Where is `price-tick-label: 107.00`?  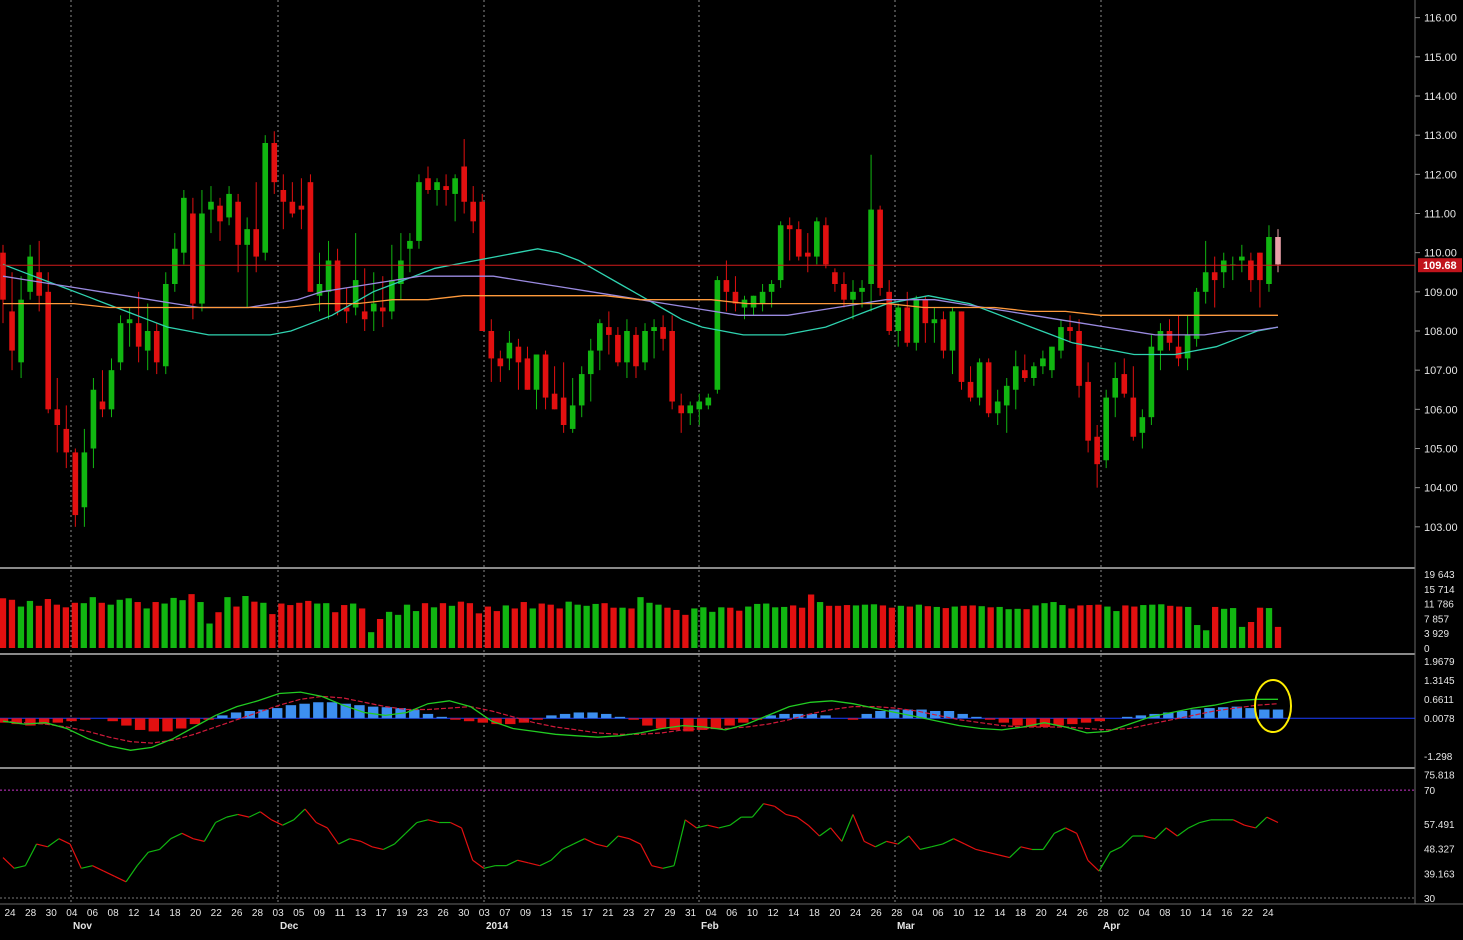
price-tick-label: 107.00 is located at coordinates (1441, 371).